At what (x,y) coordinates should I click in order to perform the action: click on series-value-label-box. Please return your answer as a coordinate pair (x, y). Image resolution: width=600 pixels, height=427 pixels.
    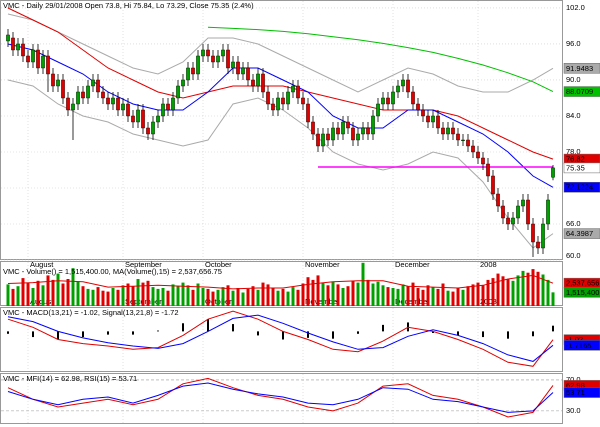
    Looking at the image, I should click on (581, 392).